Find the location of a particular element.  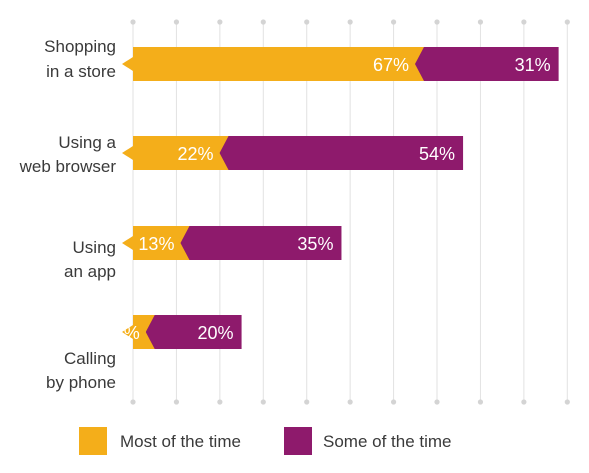

value-label-most: 22% is located at coordinates (196, 154).